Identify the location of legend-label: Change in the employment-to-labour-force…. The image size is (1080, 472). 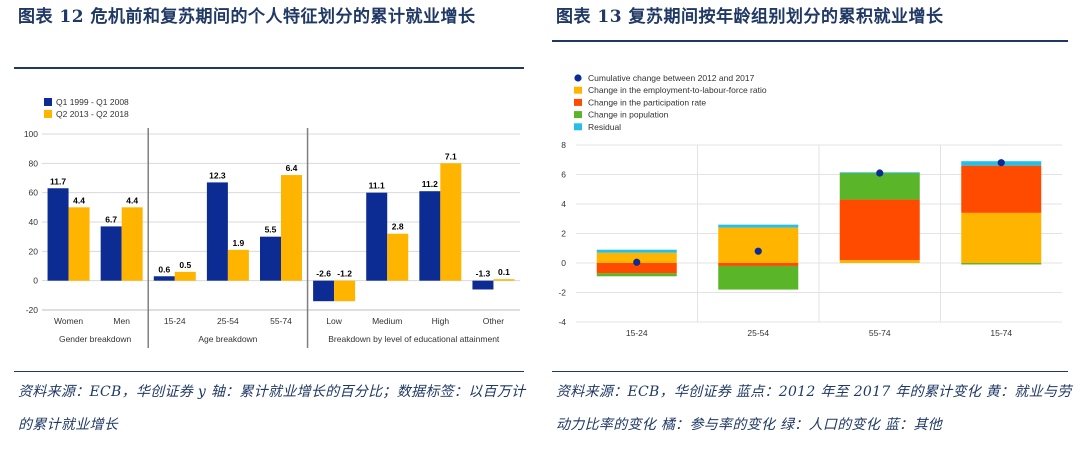
(677, 90).